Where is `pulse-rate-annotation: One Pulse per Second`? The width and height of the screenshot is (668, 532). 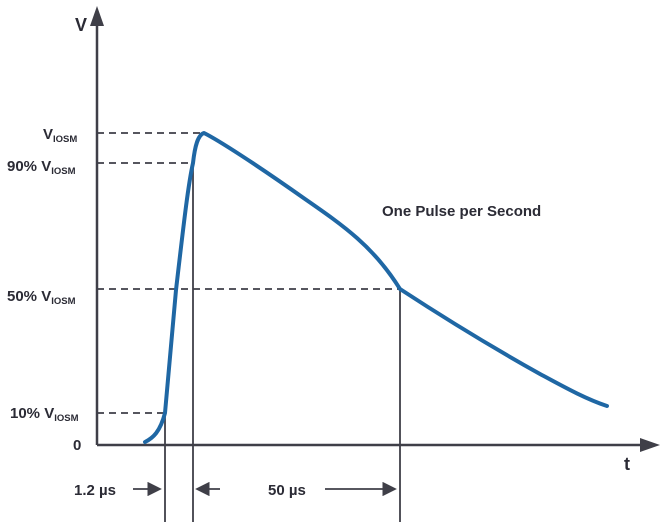
pulse-rate-annotation: One Pulse per Second is located at coordinates (461, 211).